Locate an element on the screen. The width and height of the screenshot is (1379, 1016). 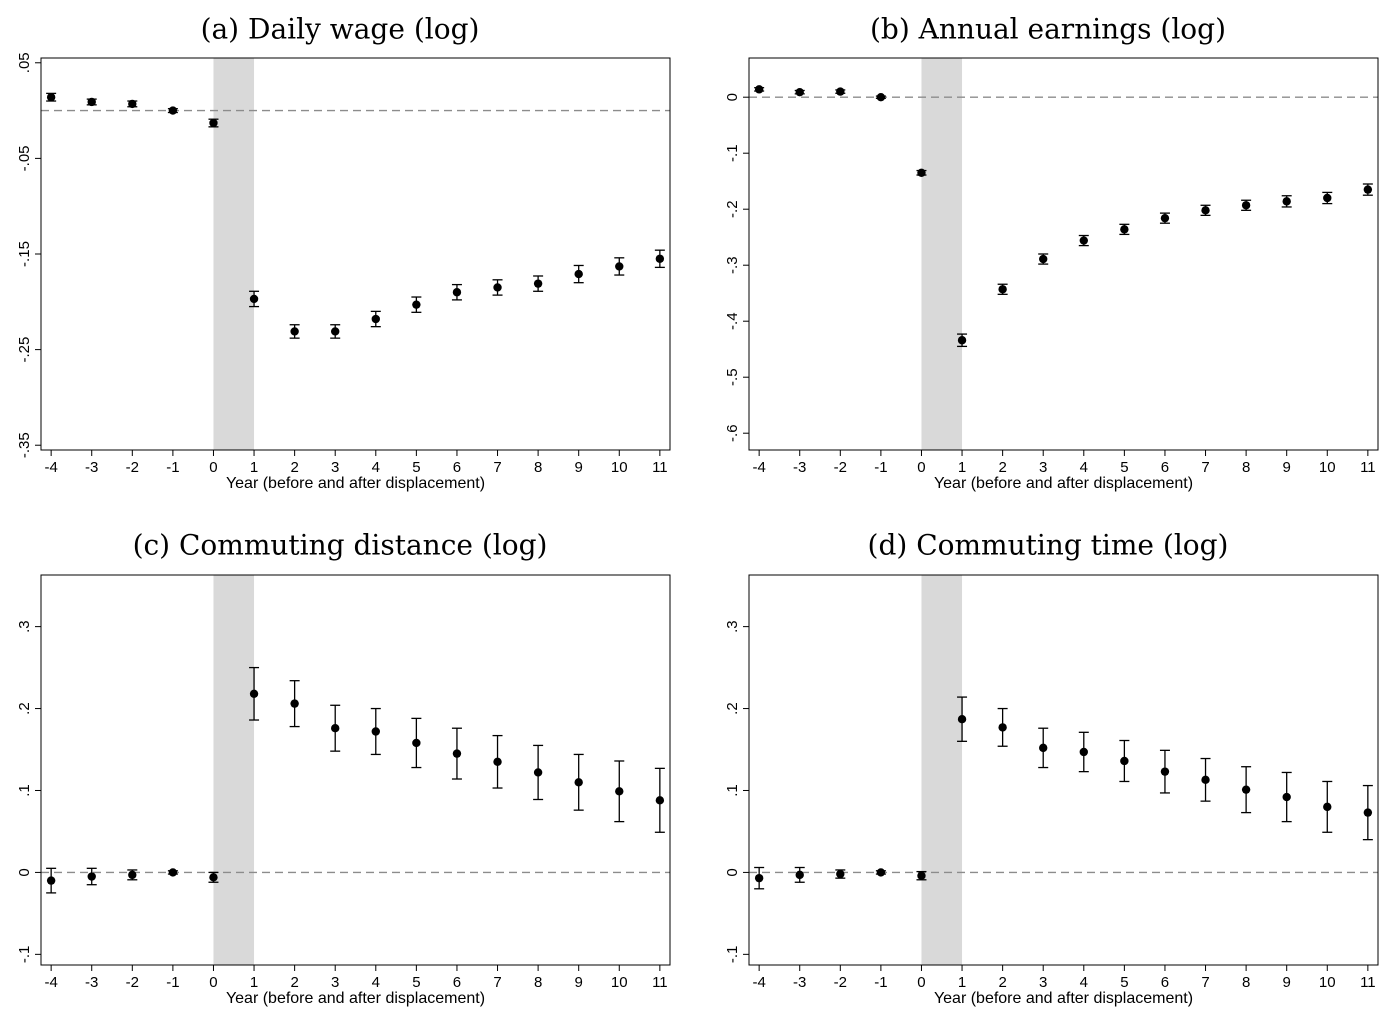
y-tick-label: -.3 is located at coordinates (732, 265).